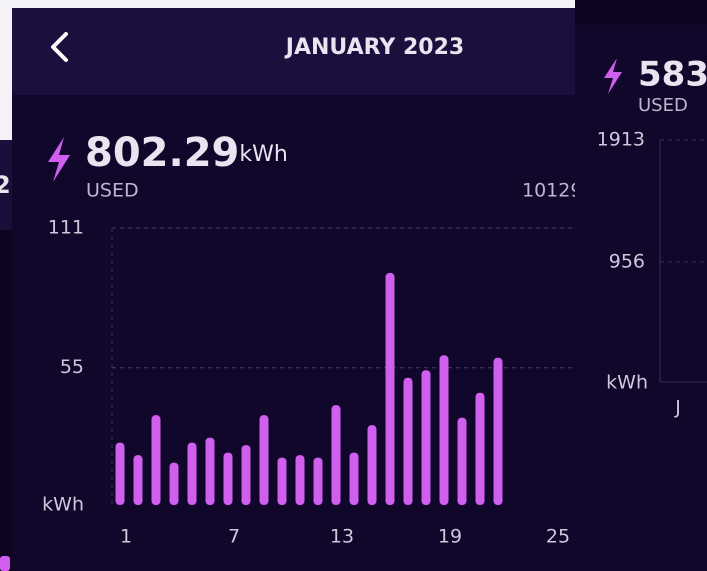 The height and width of the screenshot is (571, 707). I want to click on left-edge, so click(6, 70).